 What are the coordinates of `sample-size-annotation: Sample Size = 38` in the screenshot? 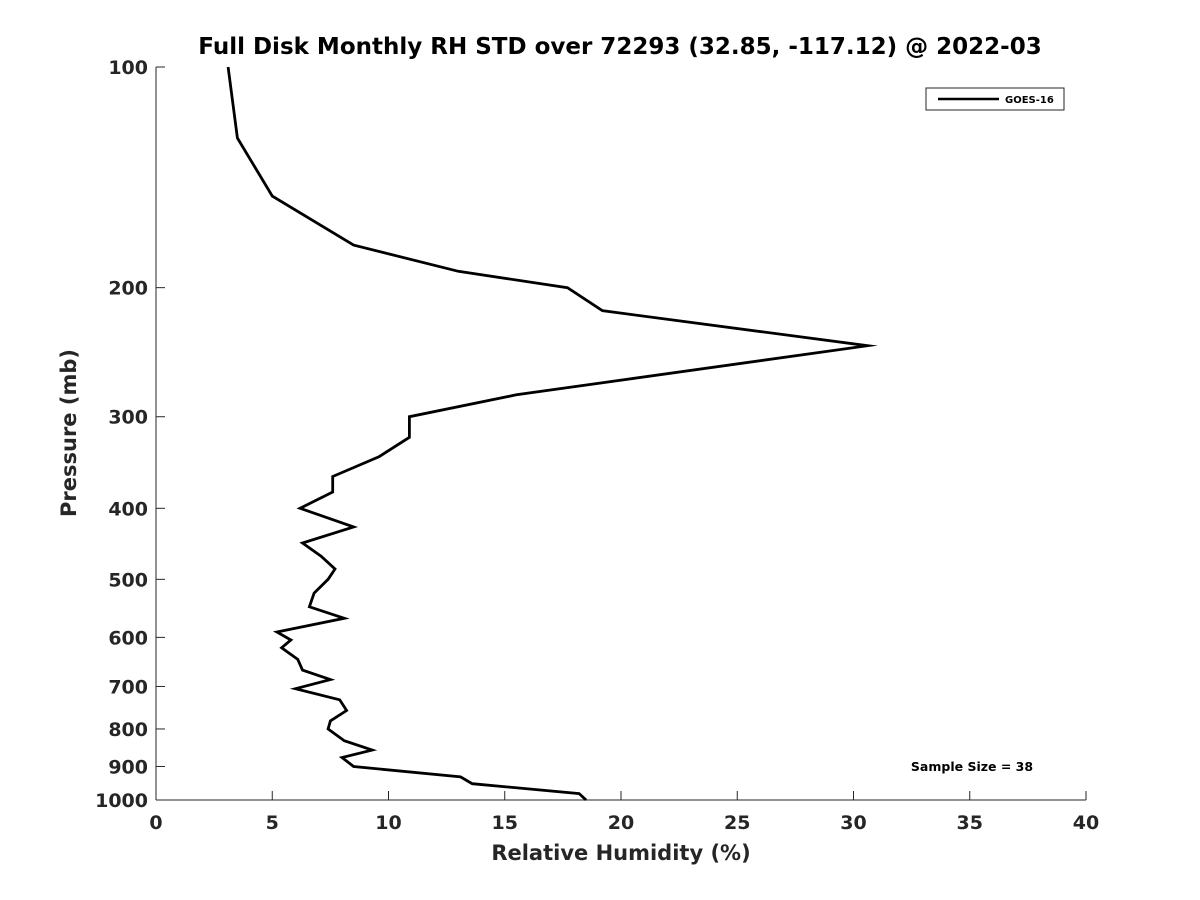 It's located at (972, 766).